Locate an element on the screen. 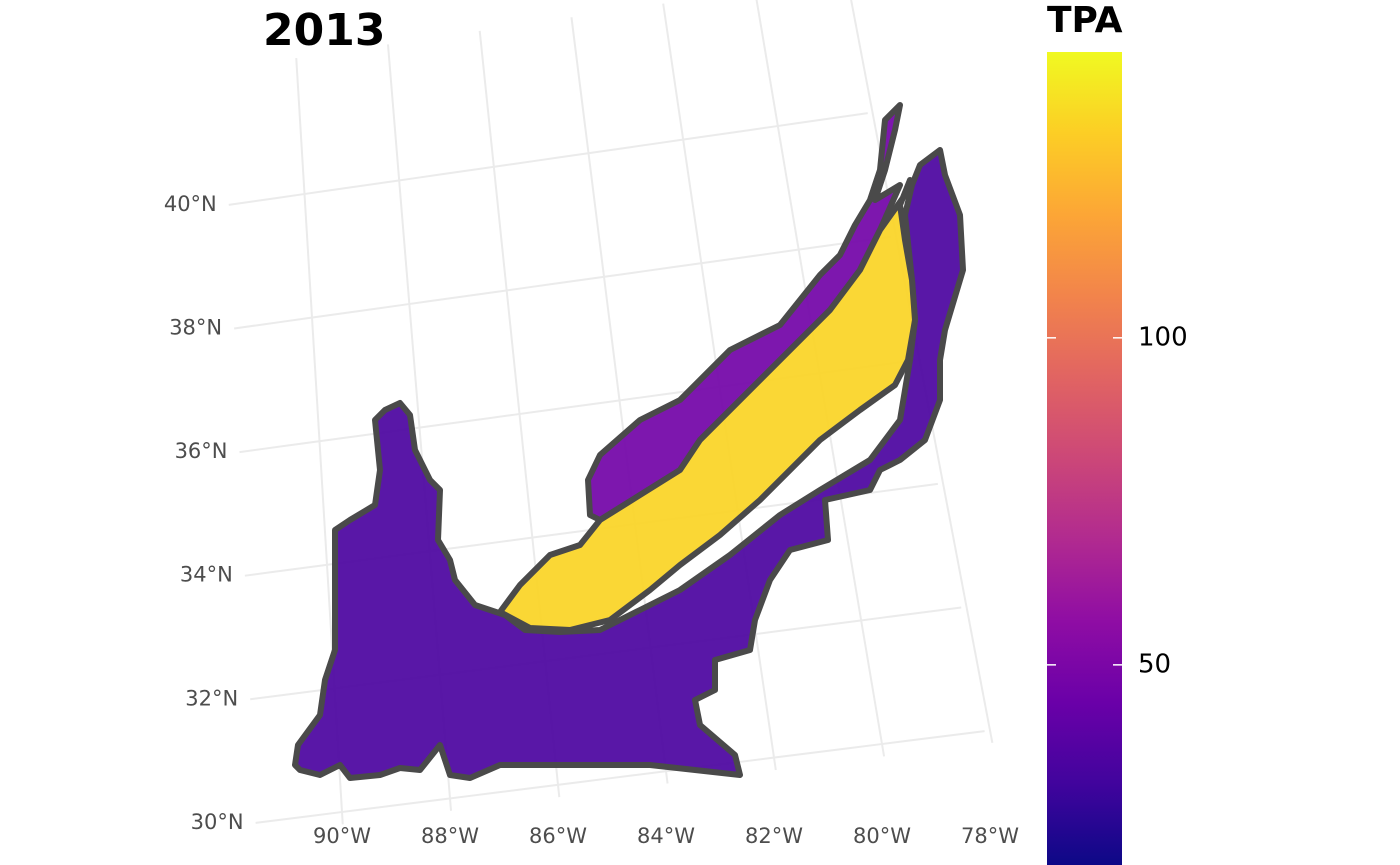 The width and height of the screenshot is (1400, 865). map-title: 2013 is located at coordinates (324, 30).